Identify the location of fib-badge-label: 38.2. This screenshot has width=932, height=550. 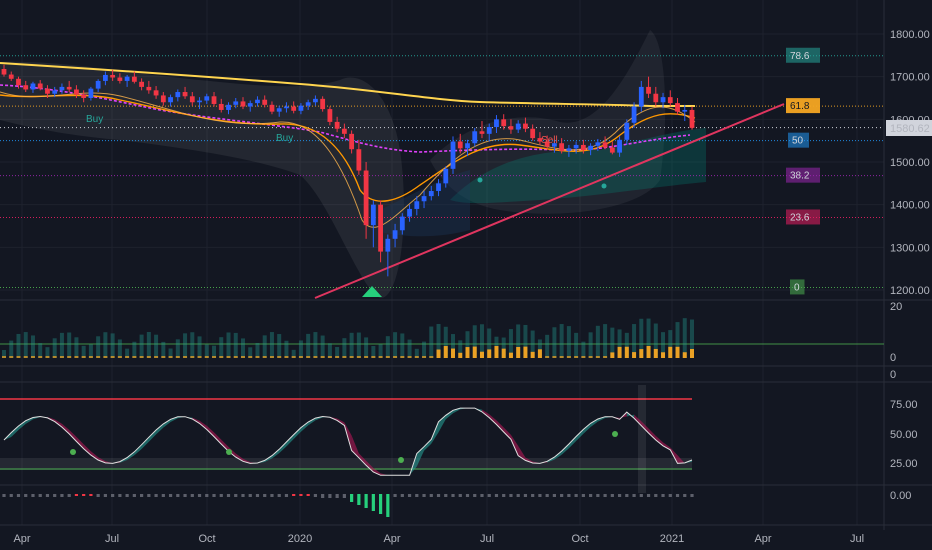
(800, 176).